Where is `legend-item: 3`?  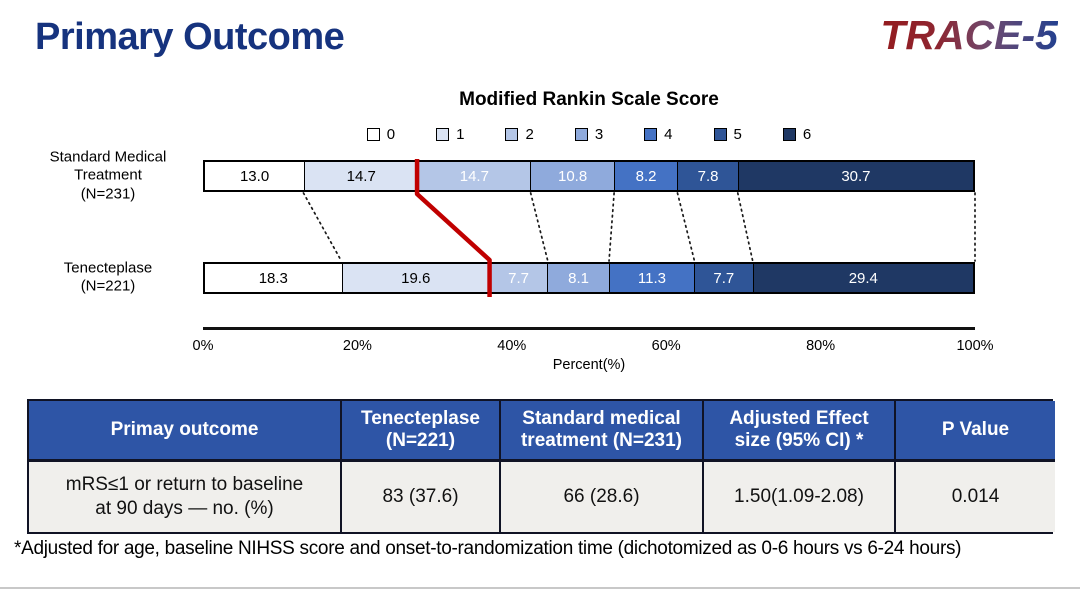
legend-item: 3 is located at coordinates (589, 134).